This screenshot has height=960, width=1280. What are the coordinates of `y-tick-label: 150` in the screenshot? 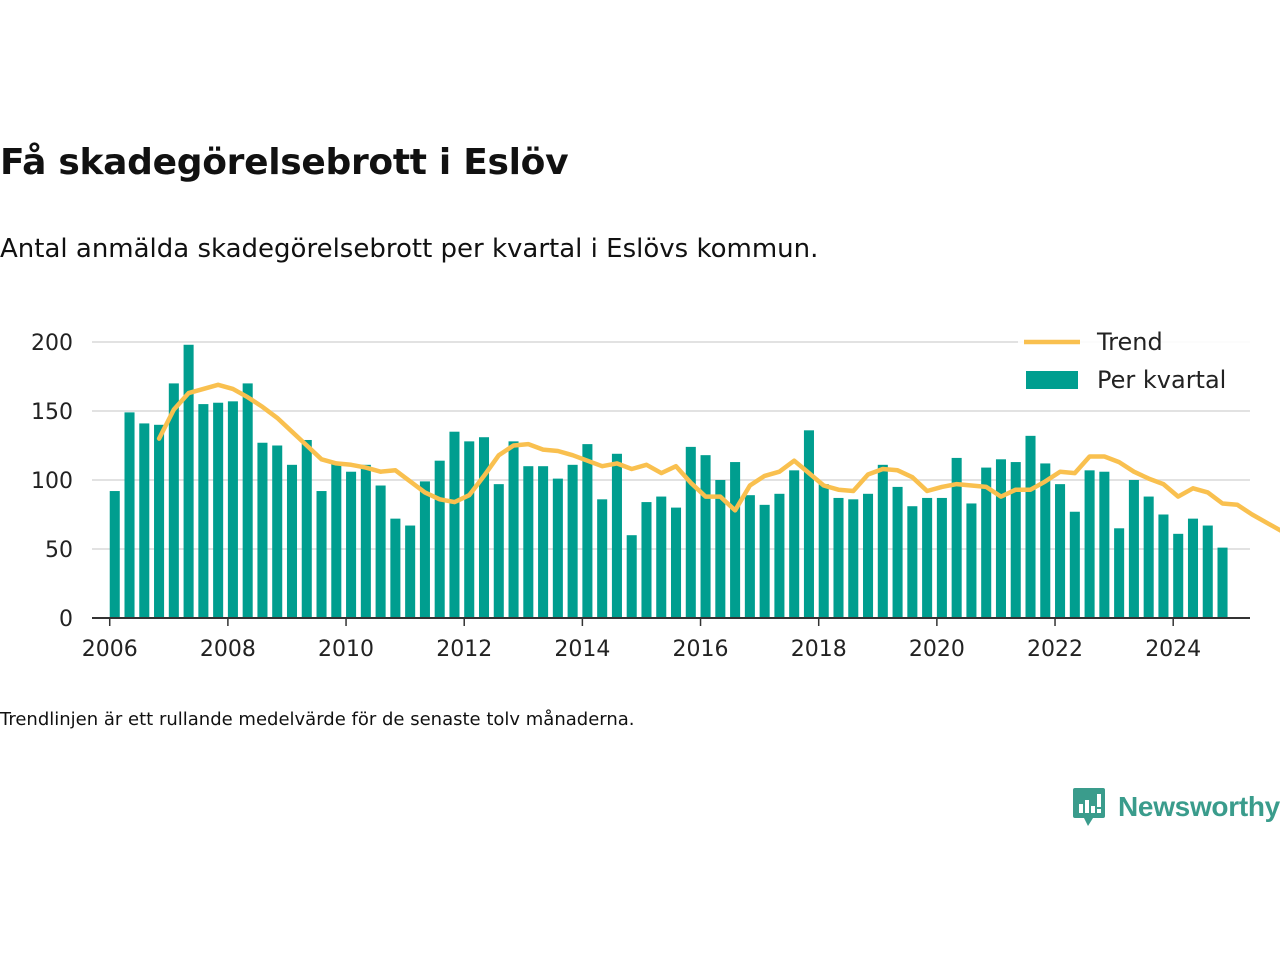 It's located at (52, 412).